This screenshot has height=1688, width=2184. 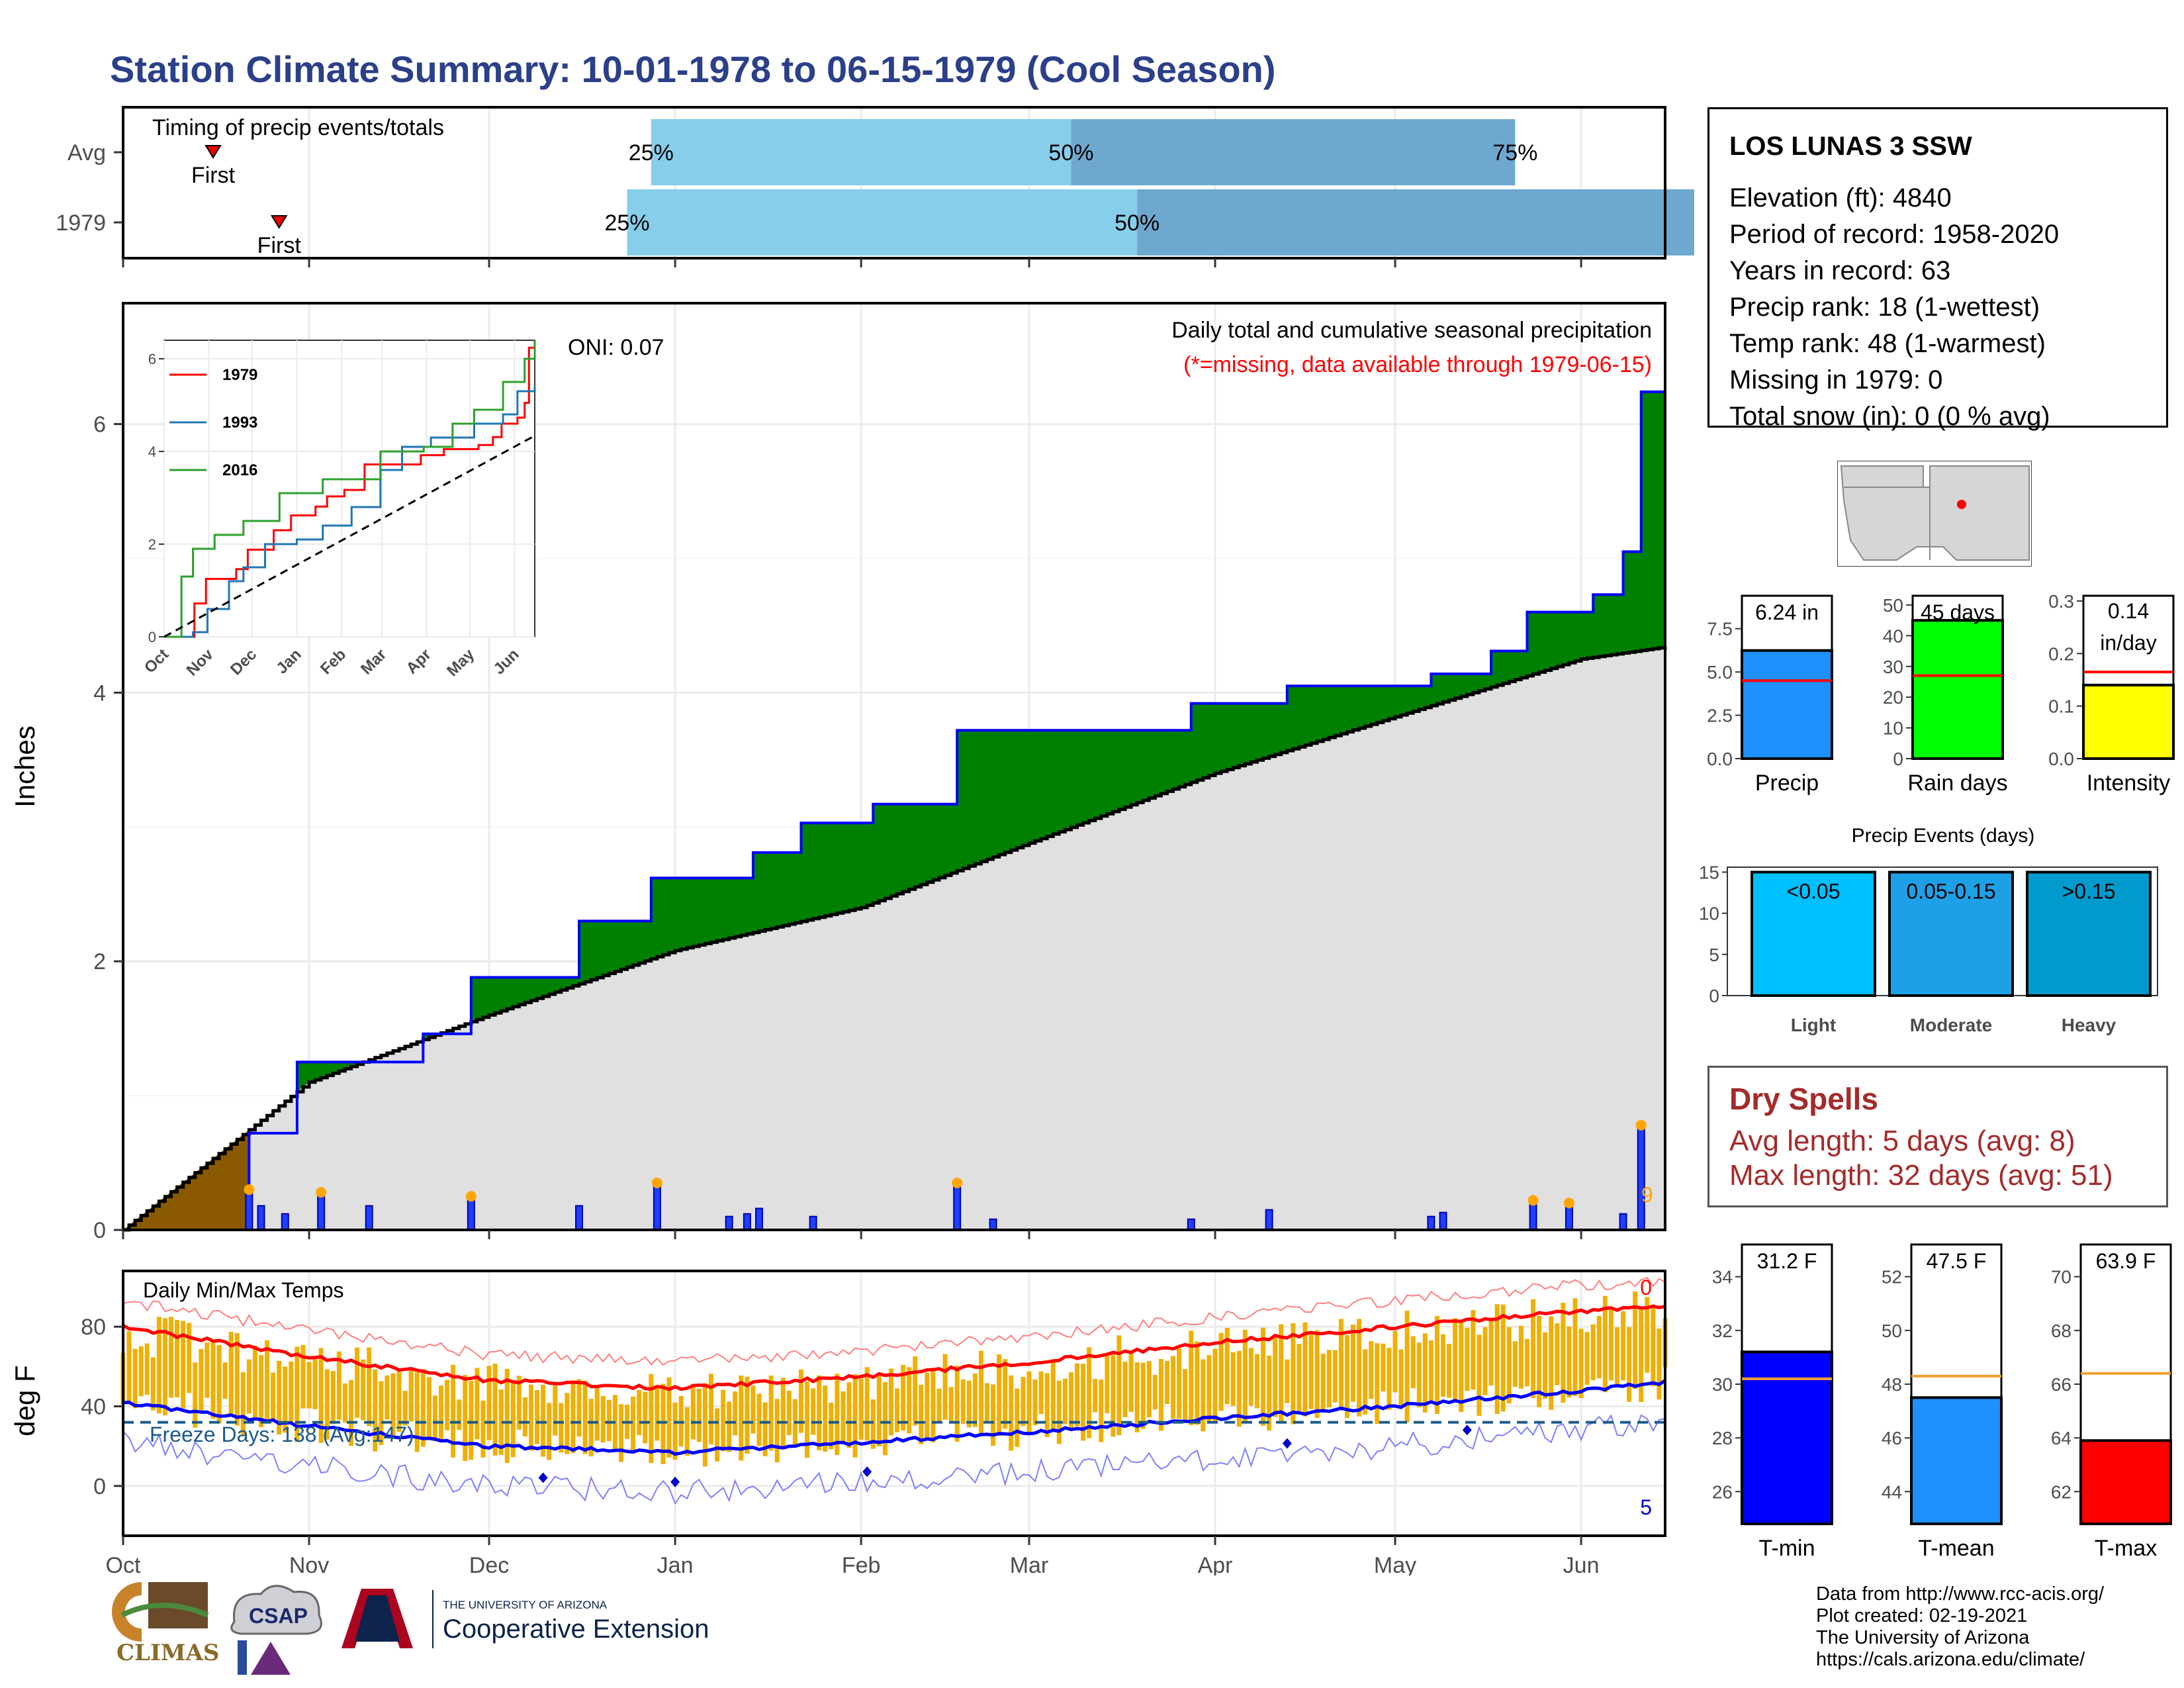 What do you see at coordinates (1723, 1491) in the screenshot?
I see `summary-tick-label: 26` at bounding box center [1723, 1491].